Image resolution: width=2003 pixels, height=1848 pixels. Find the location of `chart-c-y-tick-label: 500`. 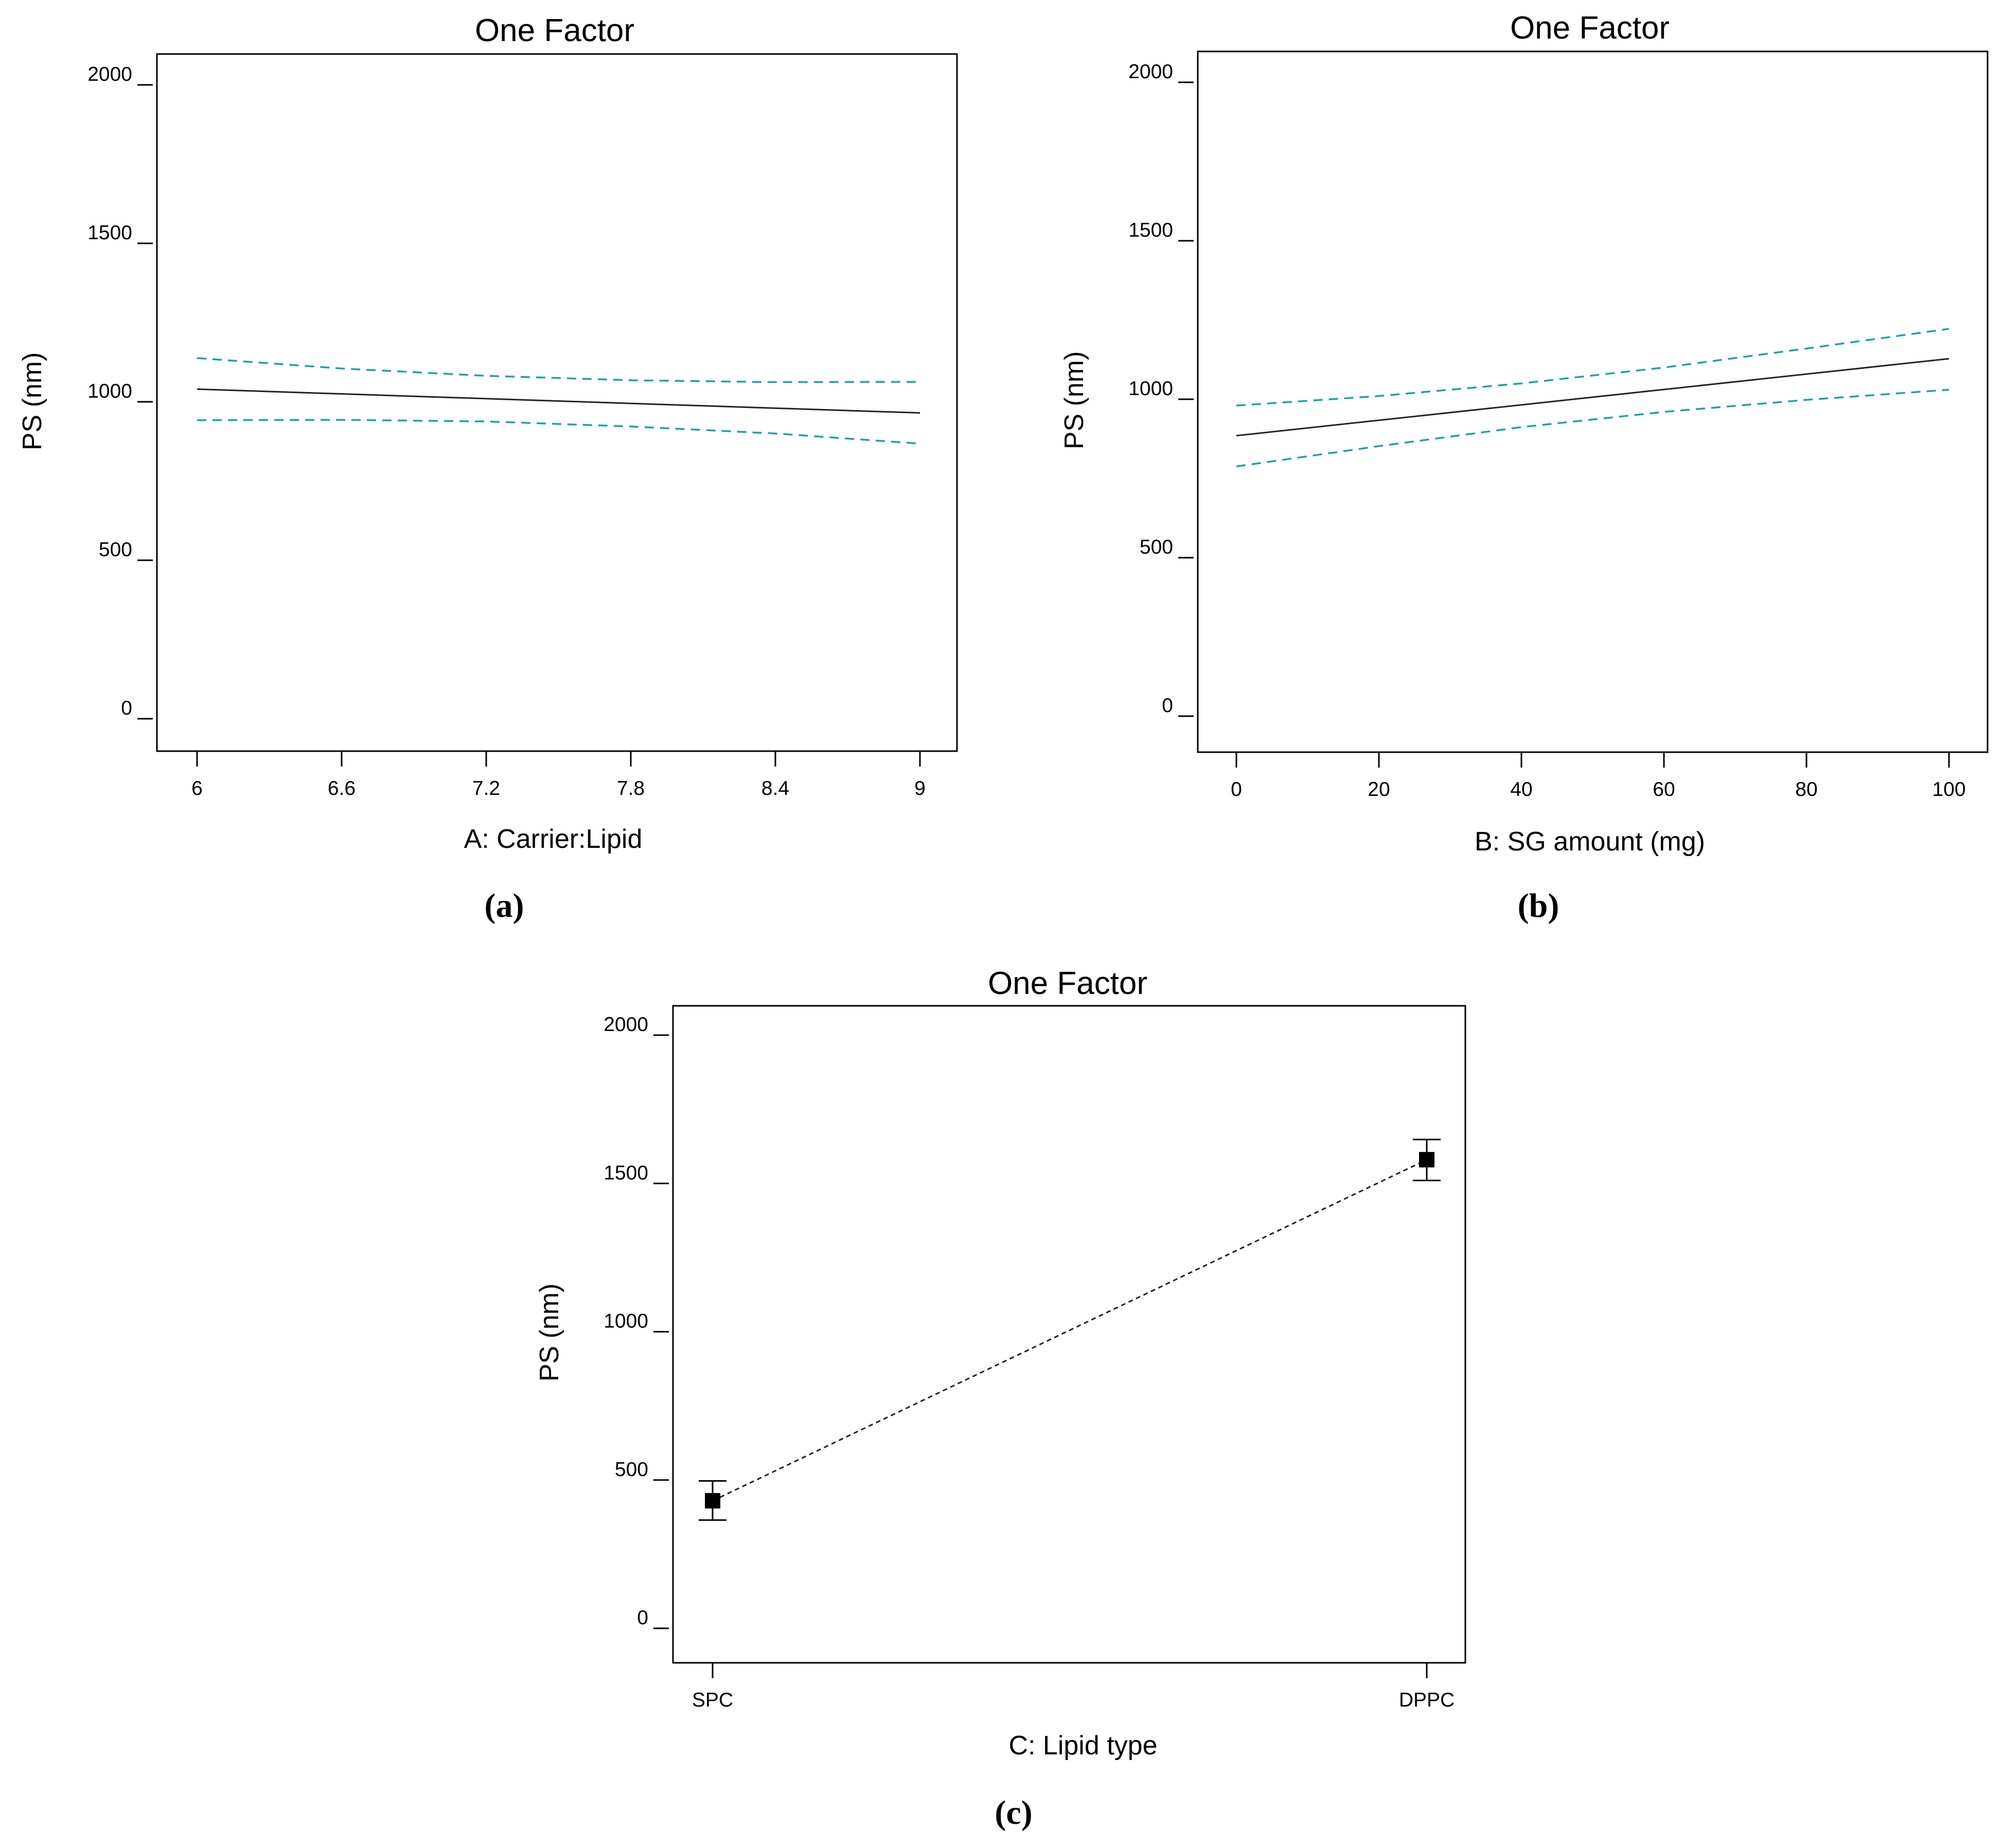

chart-c-y-tick-label: 500 is located at coordinates (631, 1470).